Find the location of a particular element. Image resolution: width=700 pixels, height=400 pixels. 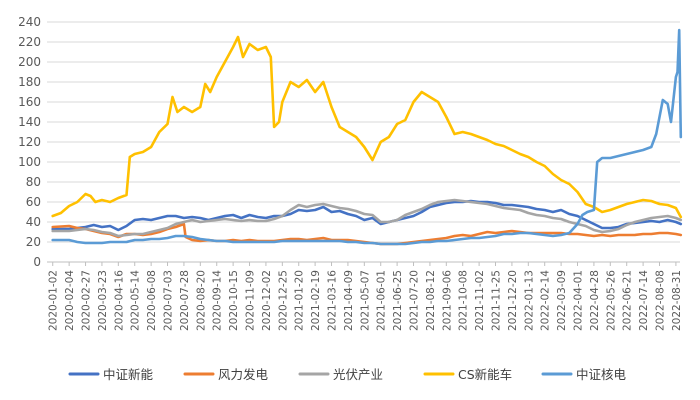

x-tick-label: 2020-08-20 is located at coordinates (201, 300).